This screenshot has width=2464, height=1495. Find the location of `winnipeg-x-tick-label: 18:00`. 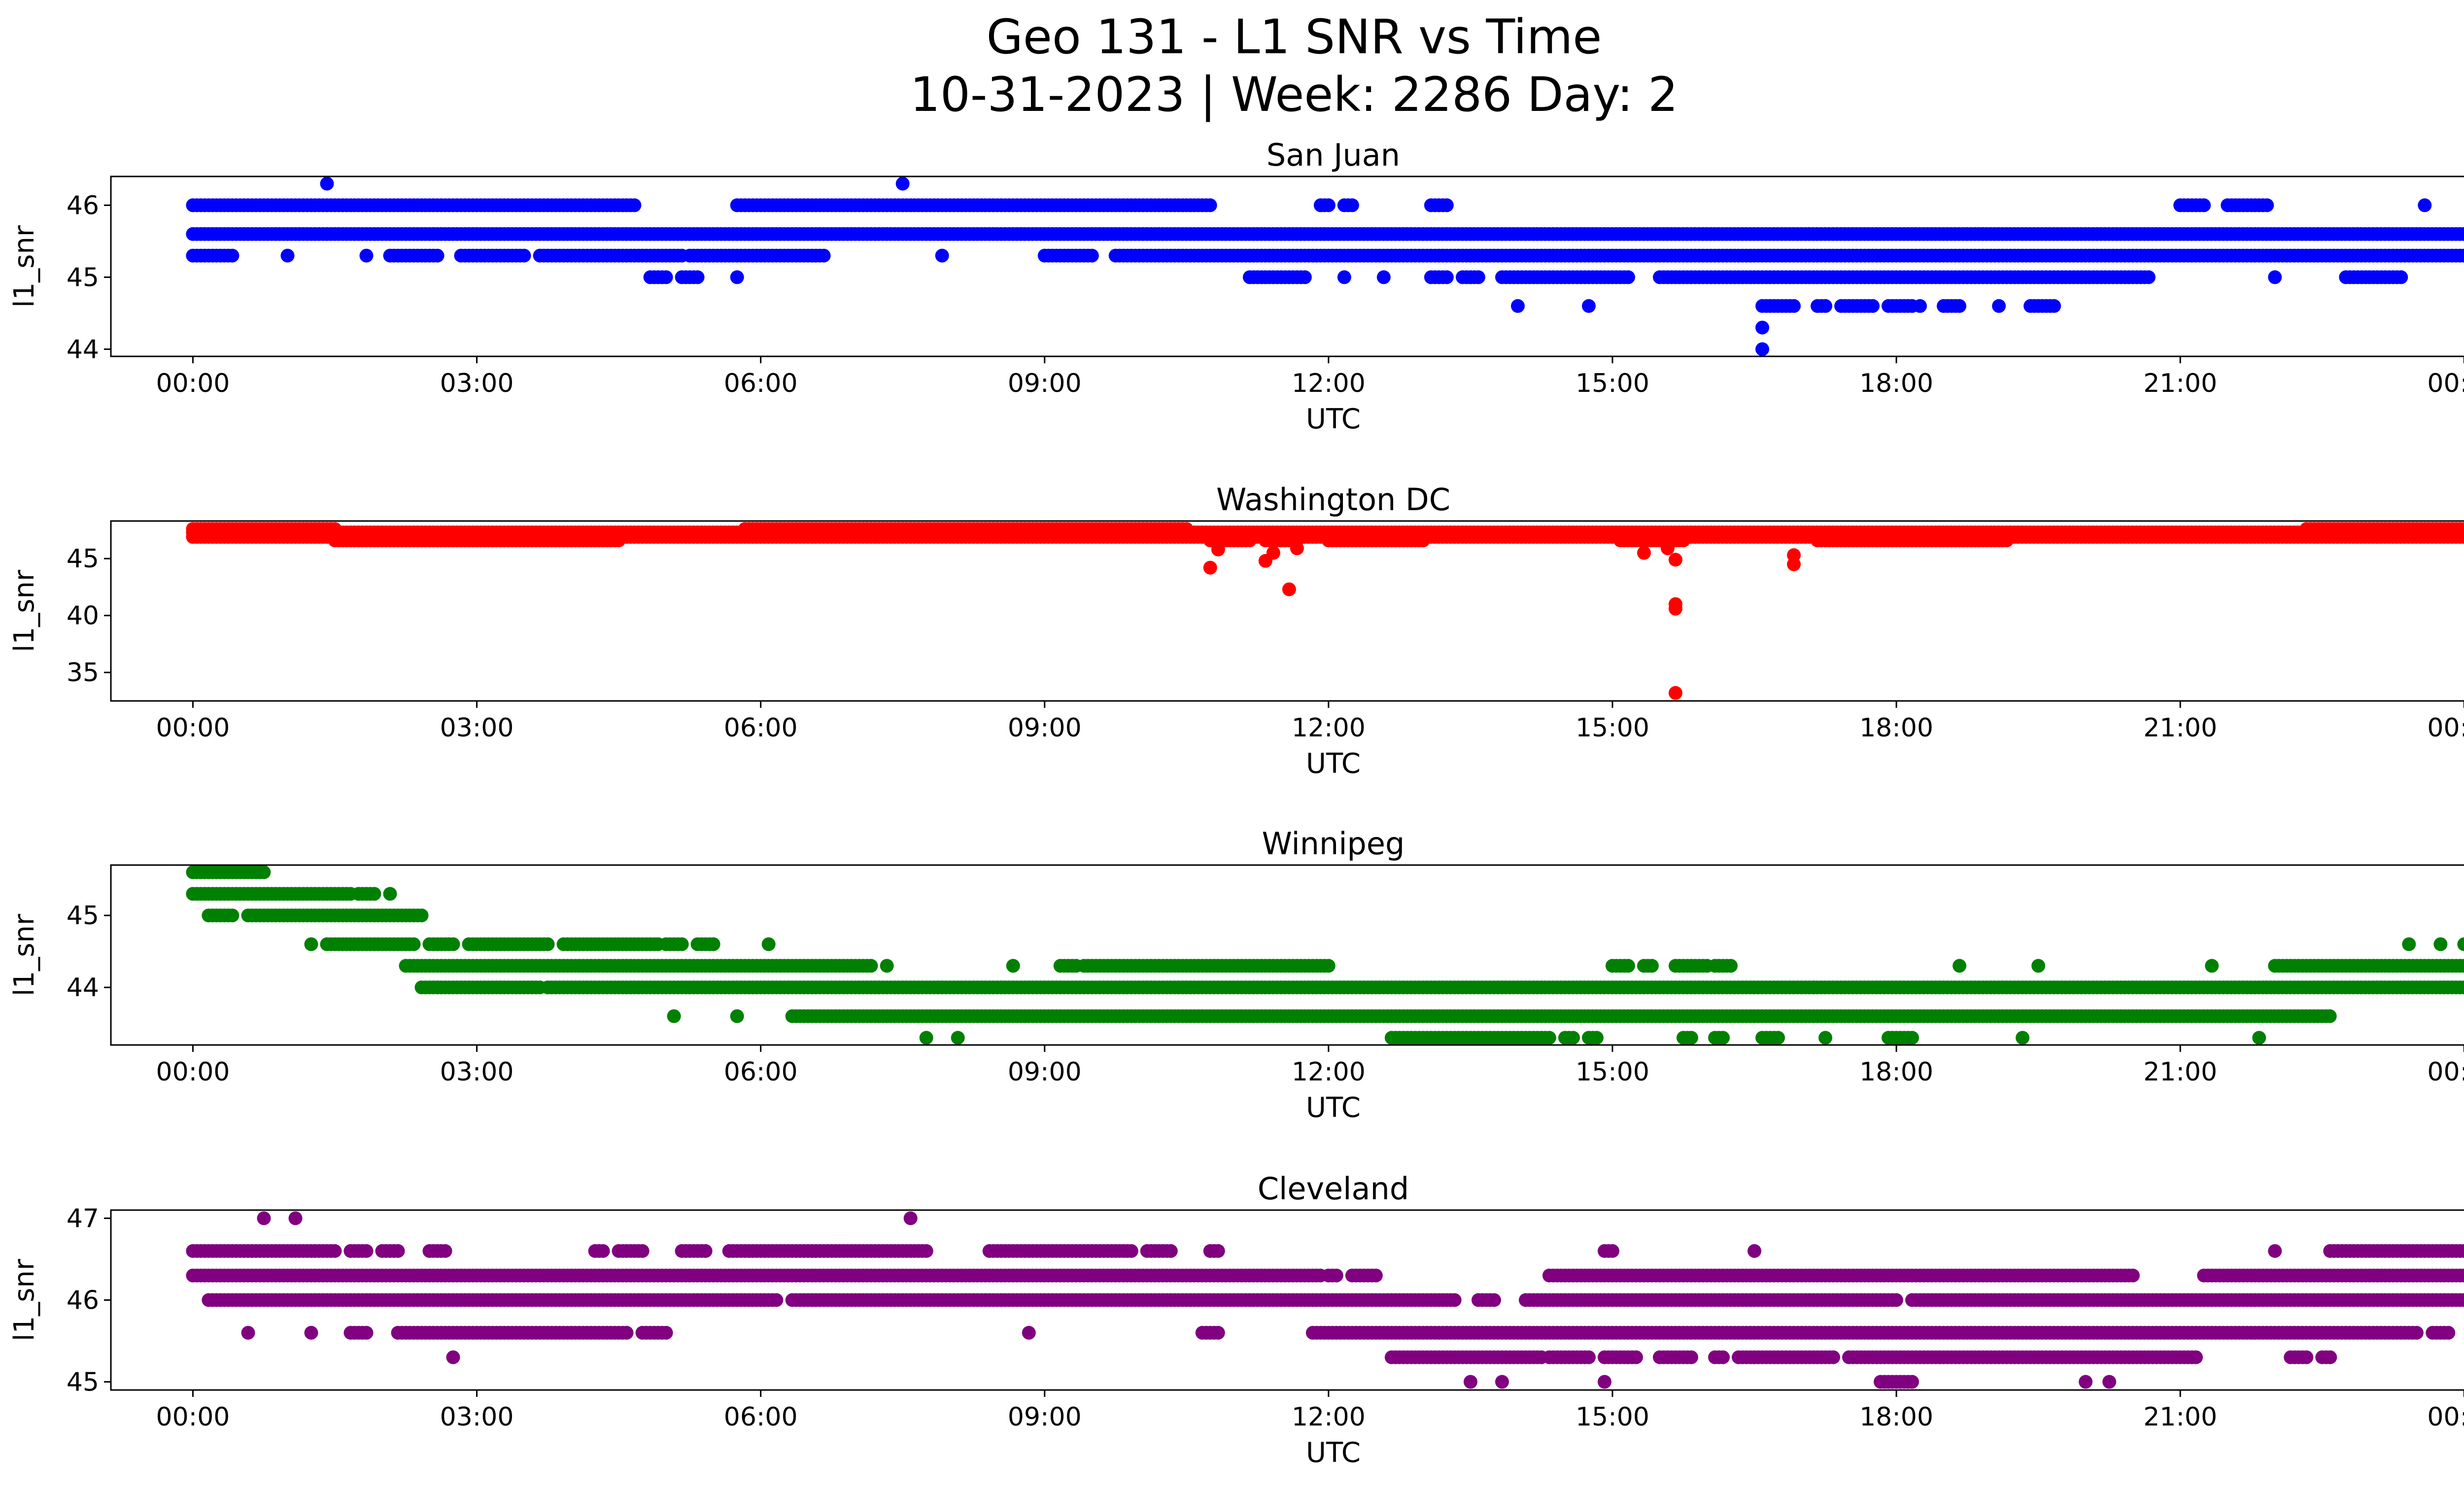

winnipeg-x-tick-label: 18:00 is located at coordinates (1896, 1072).